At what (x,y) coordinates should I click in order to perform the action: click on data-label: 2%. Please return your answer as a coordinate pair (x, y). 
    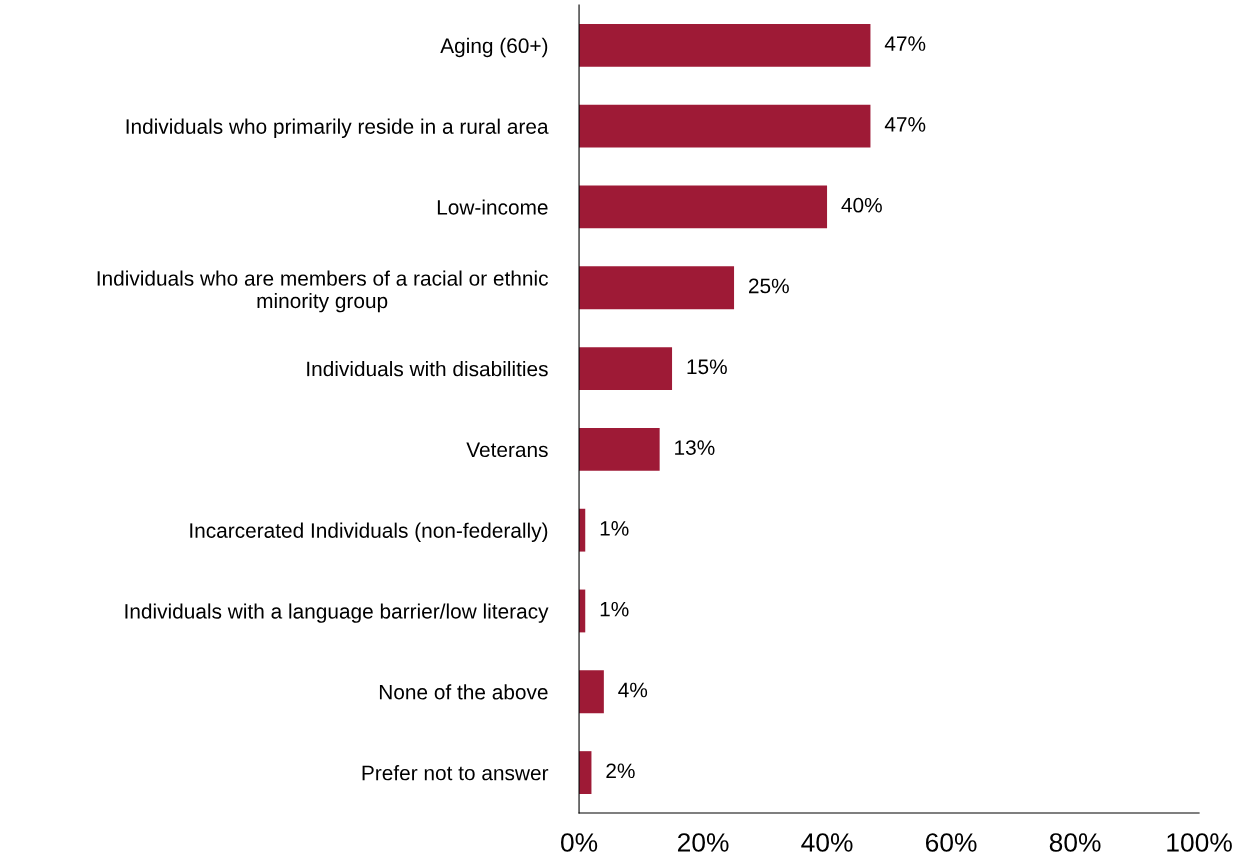
    Looking at the image, I should click on (620, 771).